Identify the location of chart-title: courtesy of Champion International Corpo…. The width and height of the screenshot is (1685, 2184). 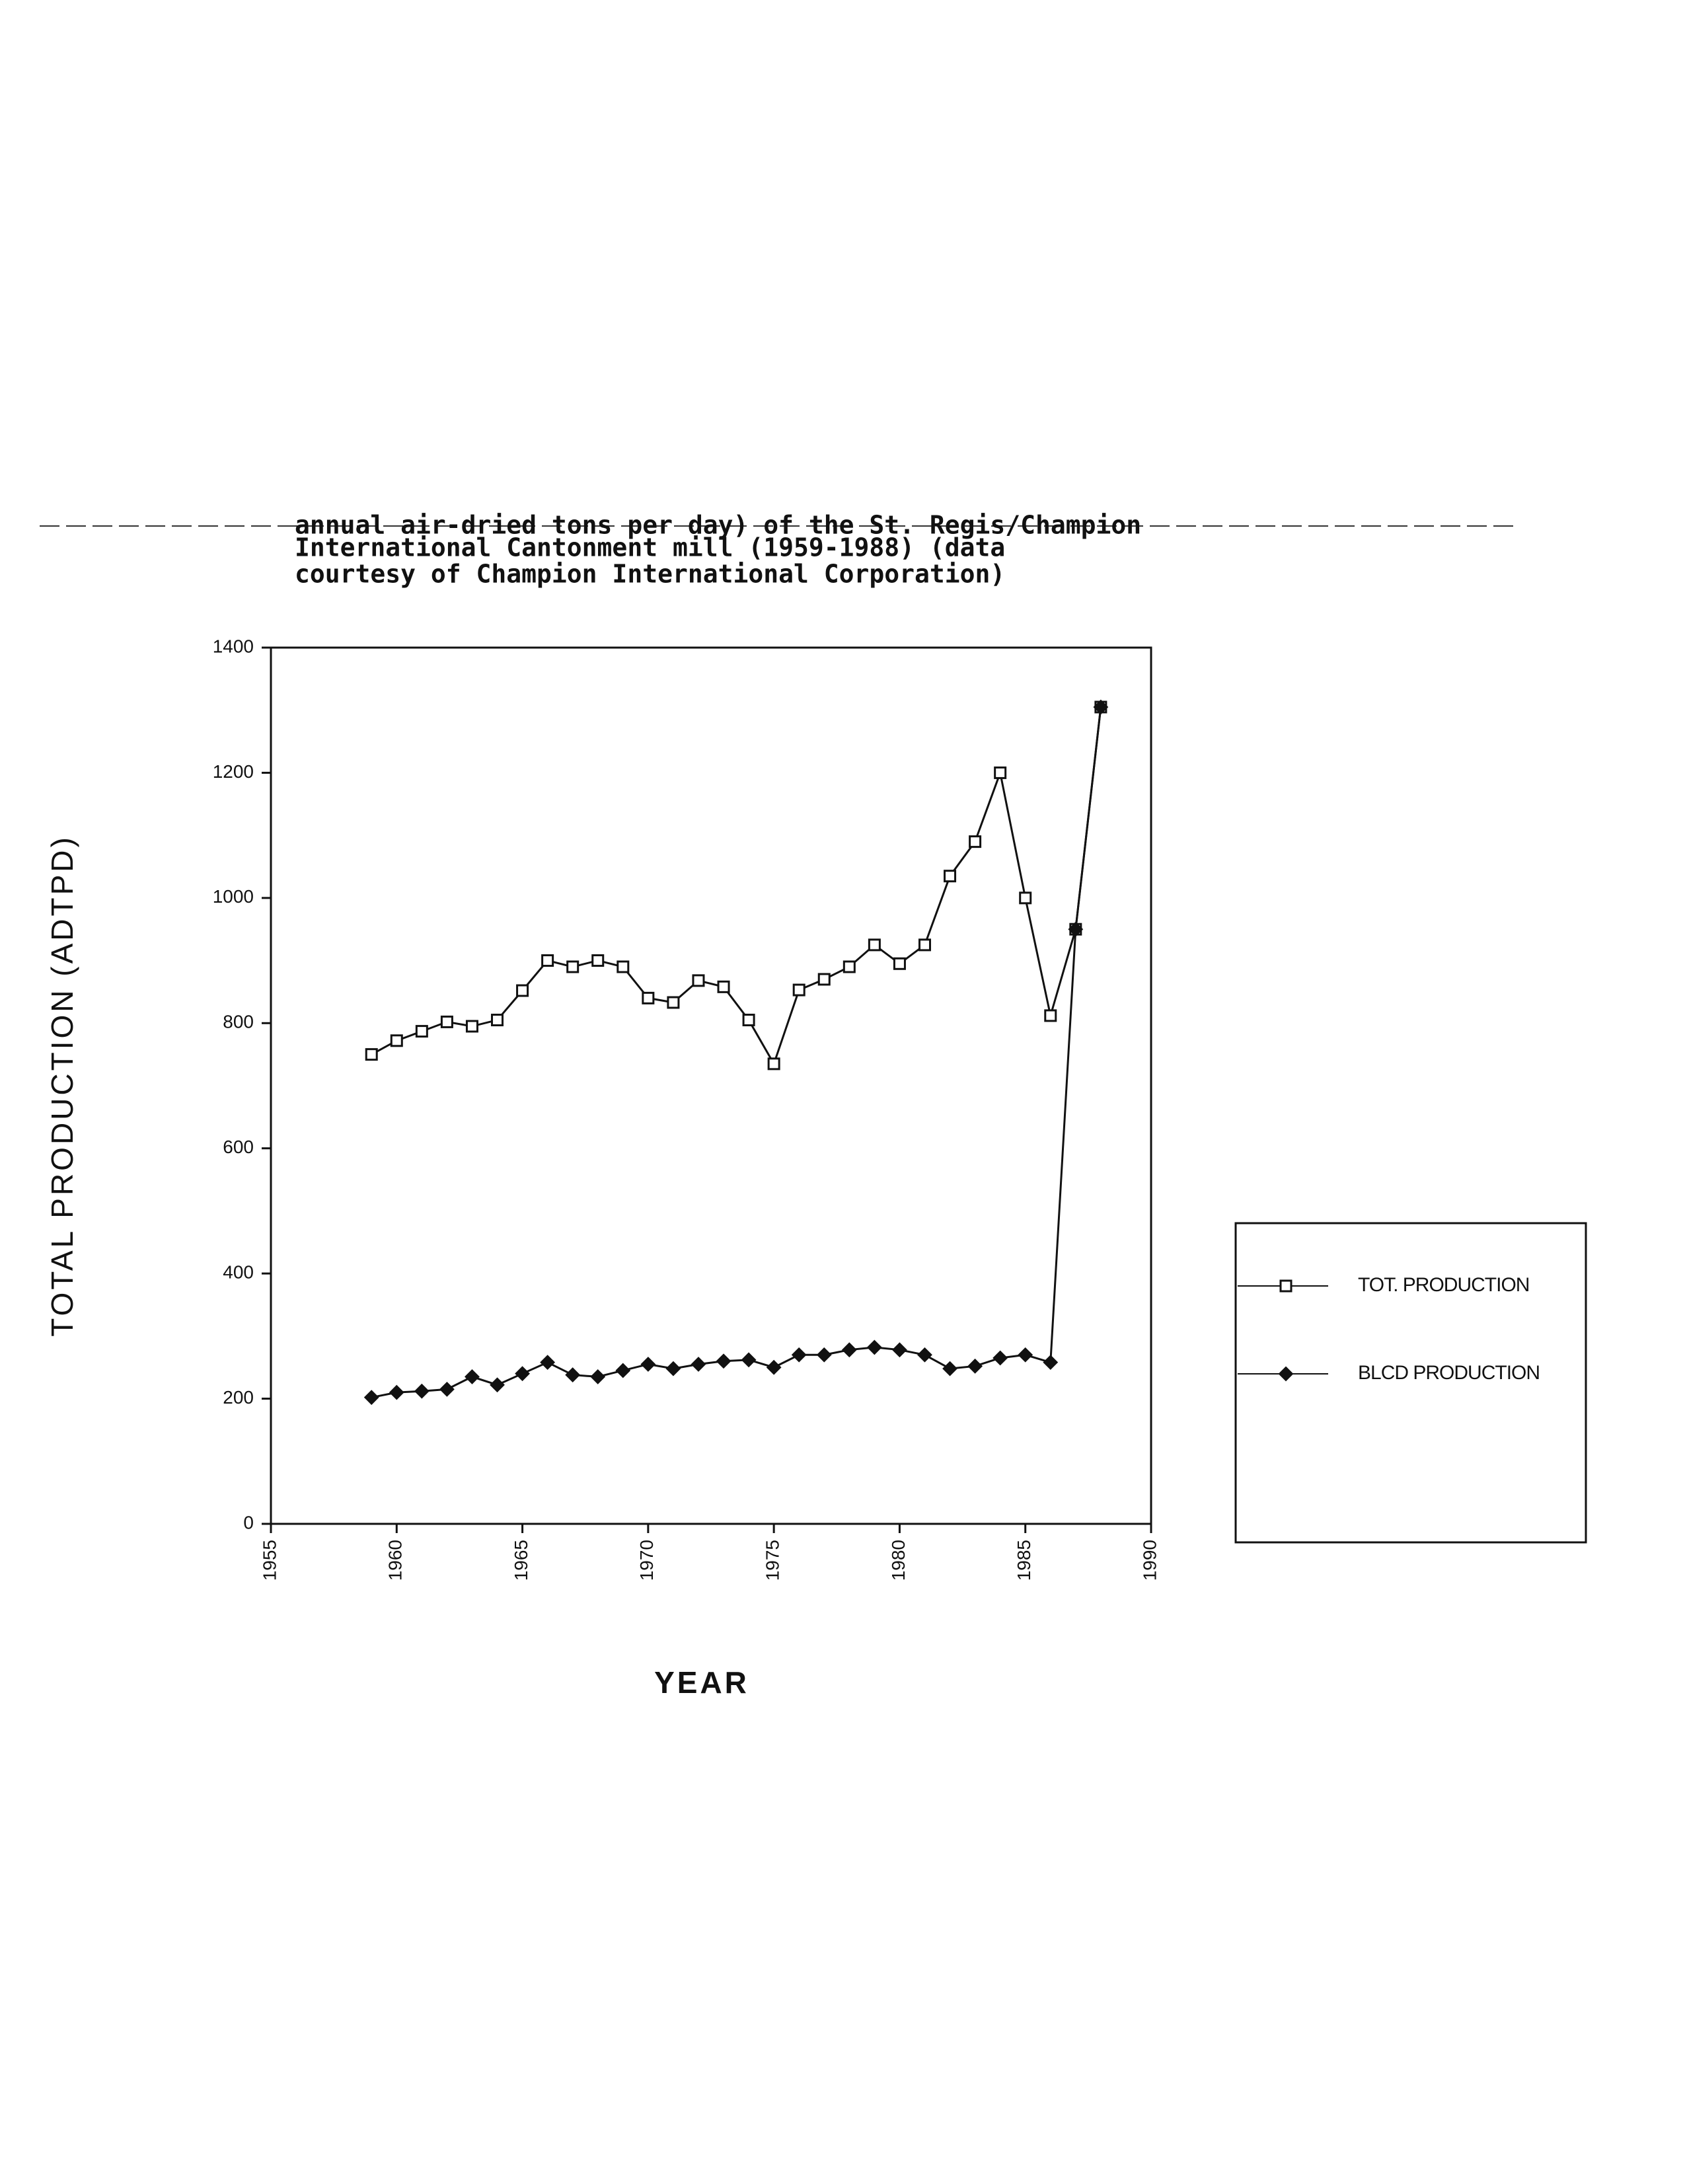
(650, 574).